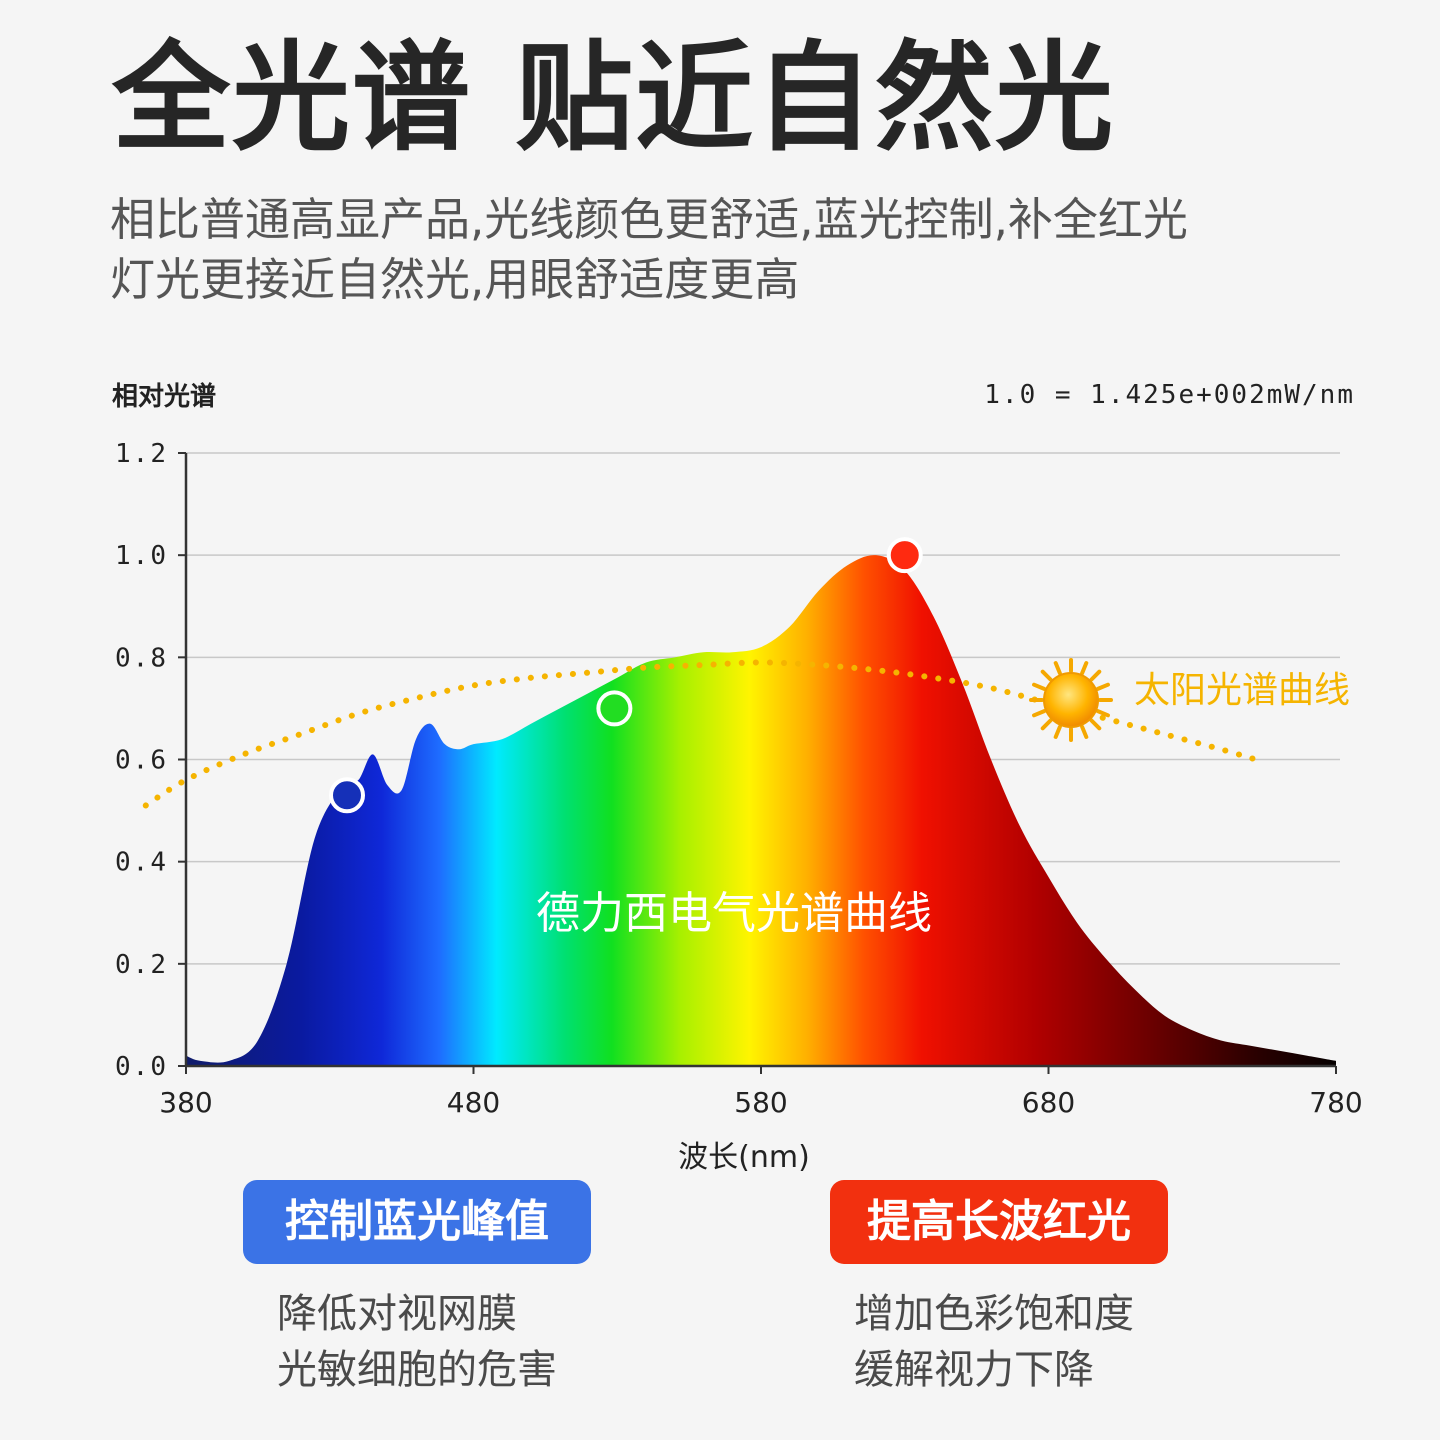  I want to click on sun-icon, so click(1071, 700).